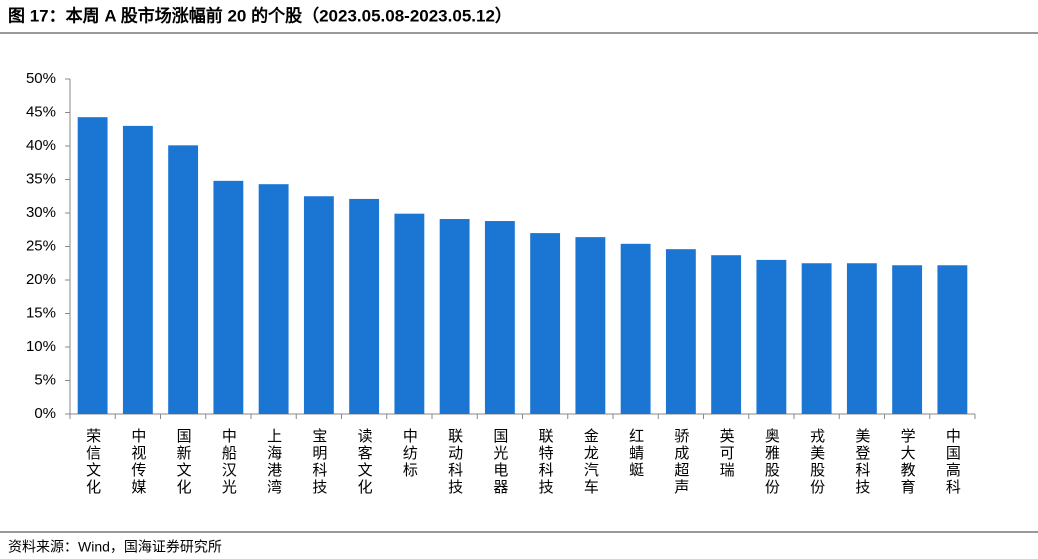  Describe the element at coordinates (545, 462) in the screenshot. I see `x-tick-label: 联特科技` at that location.